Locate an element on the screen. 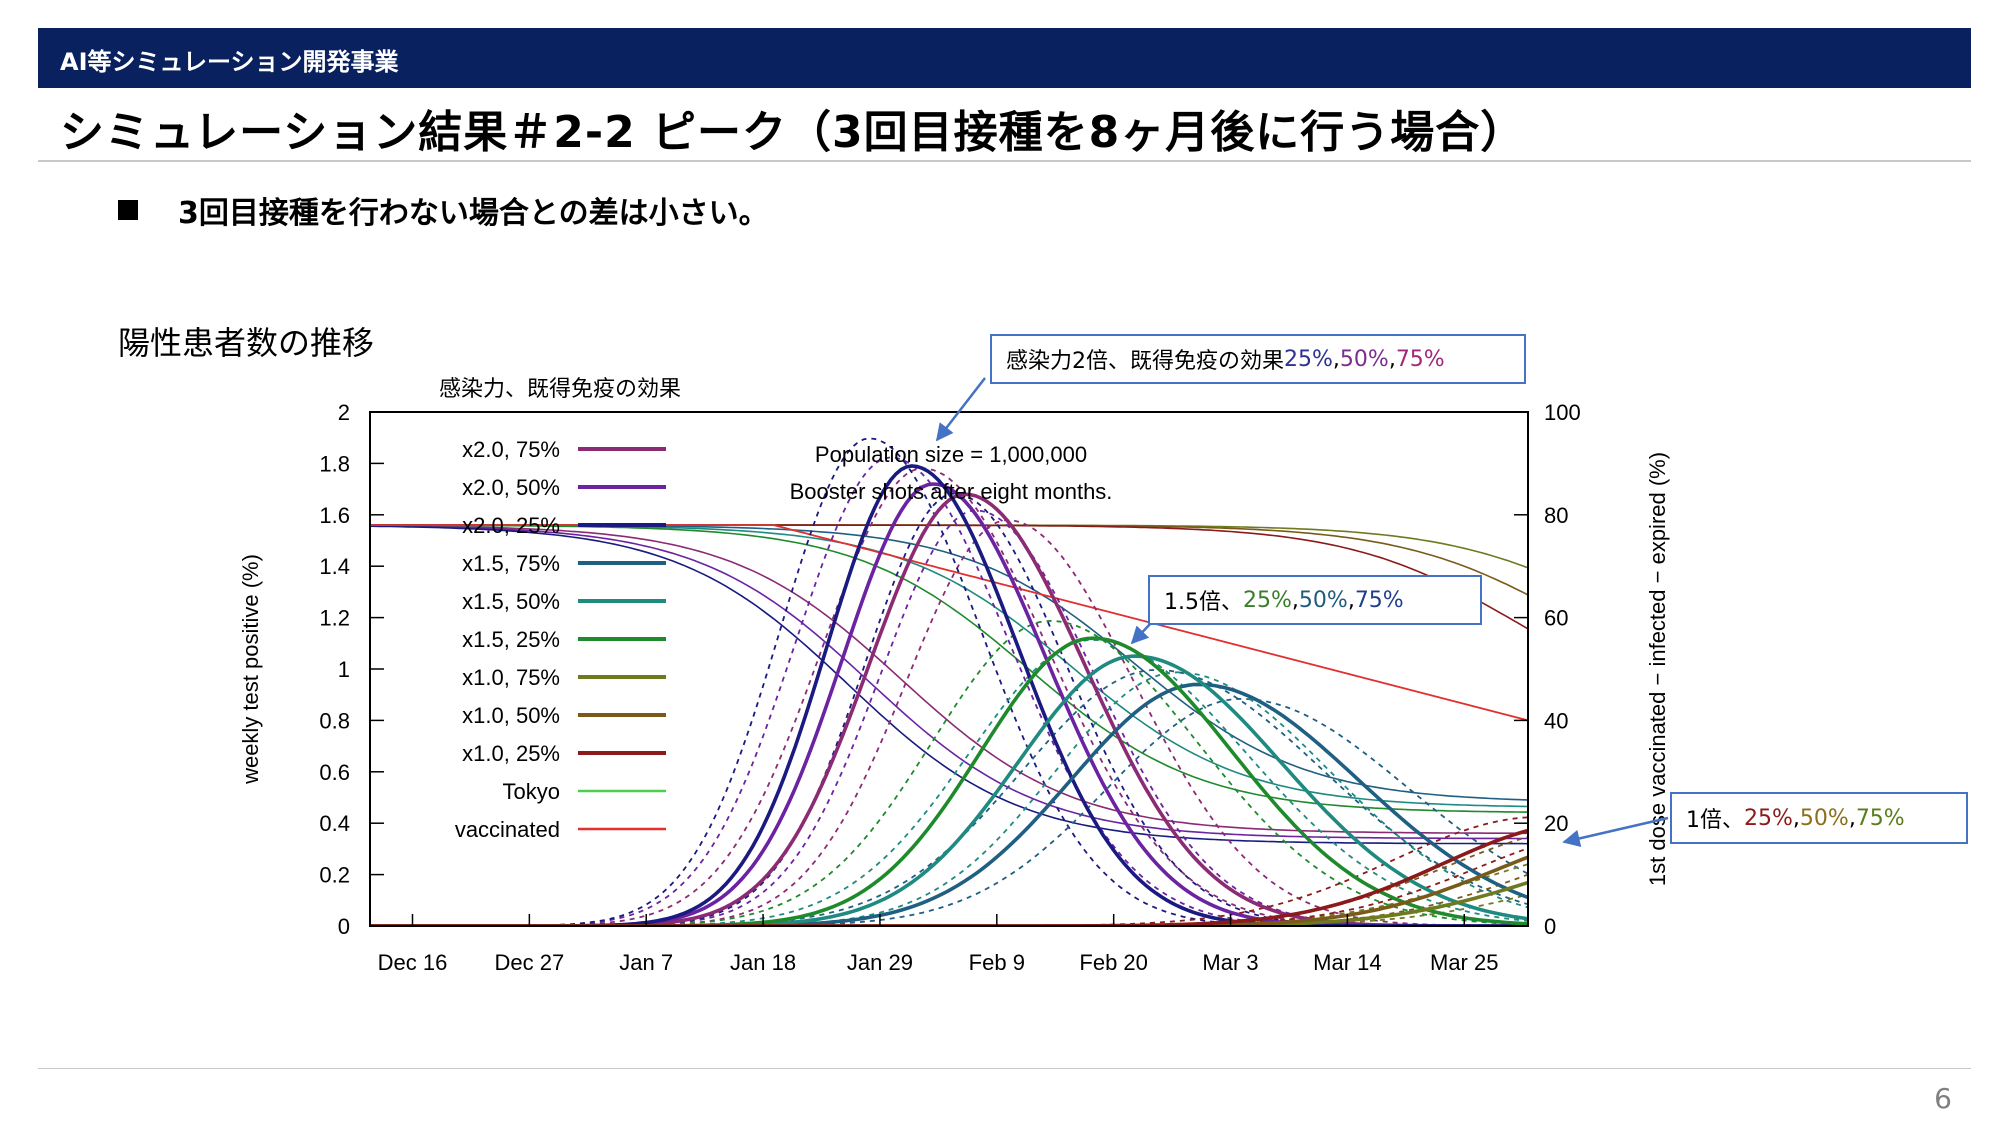  page-number: 6 is located at coordinates (1943, 1098).